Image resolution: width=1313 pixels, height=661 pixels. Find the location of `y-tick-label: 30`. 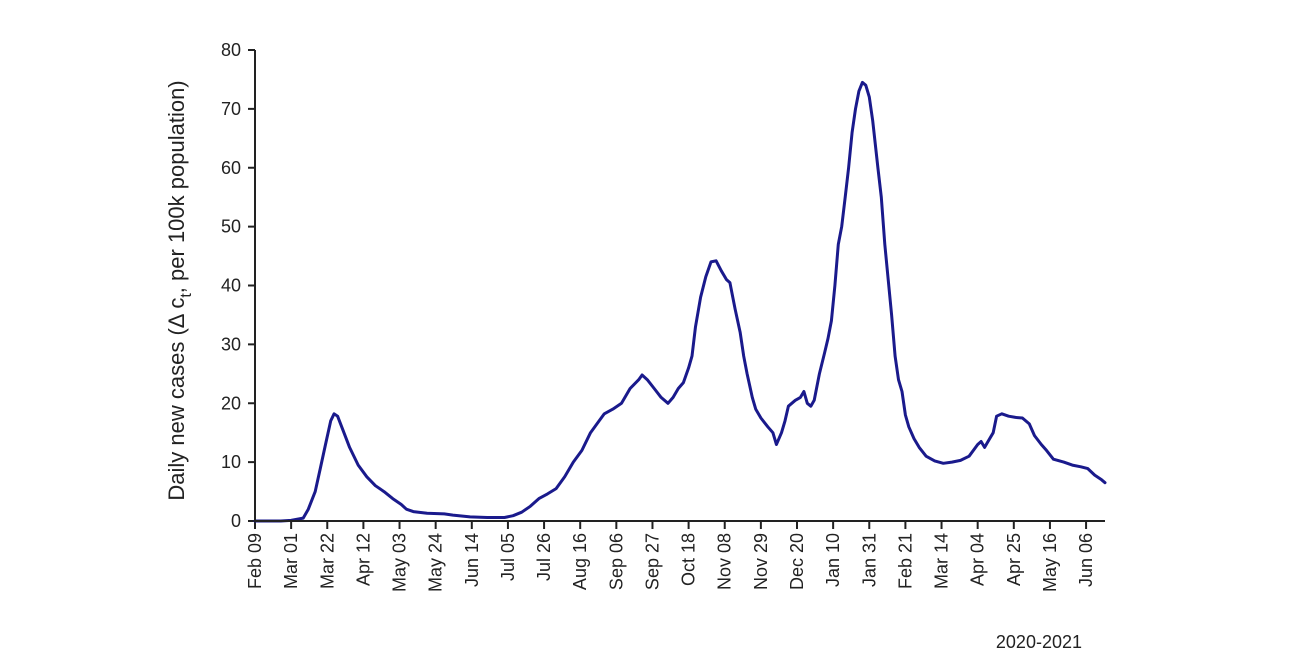

y-tick-label: 30 is located at coordinates (231, 344).